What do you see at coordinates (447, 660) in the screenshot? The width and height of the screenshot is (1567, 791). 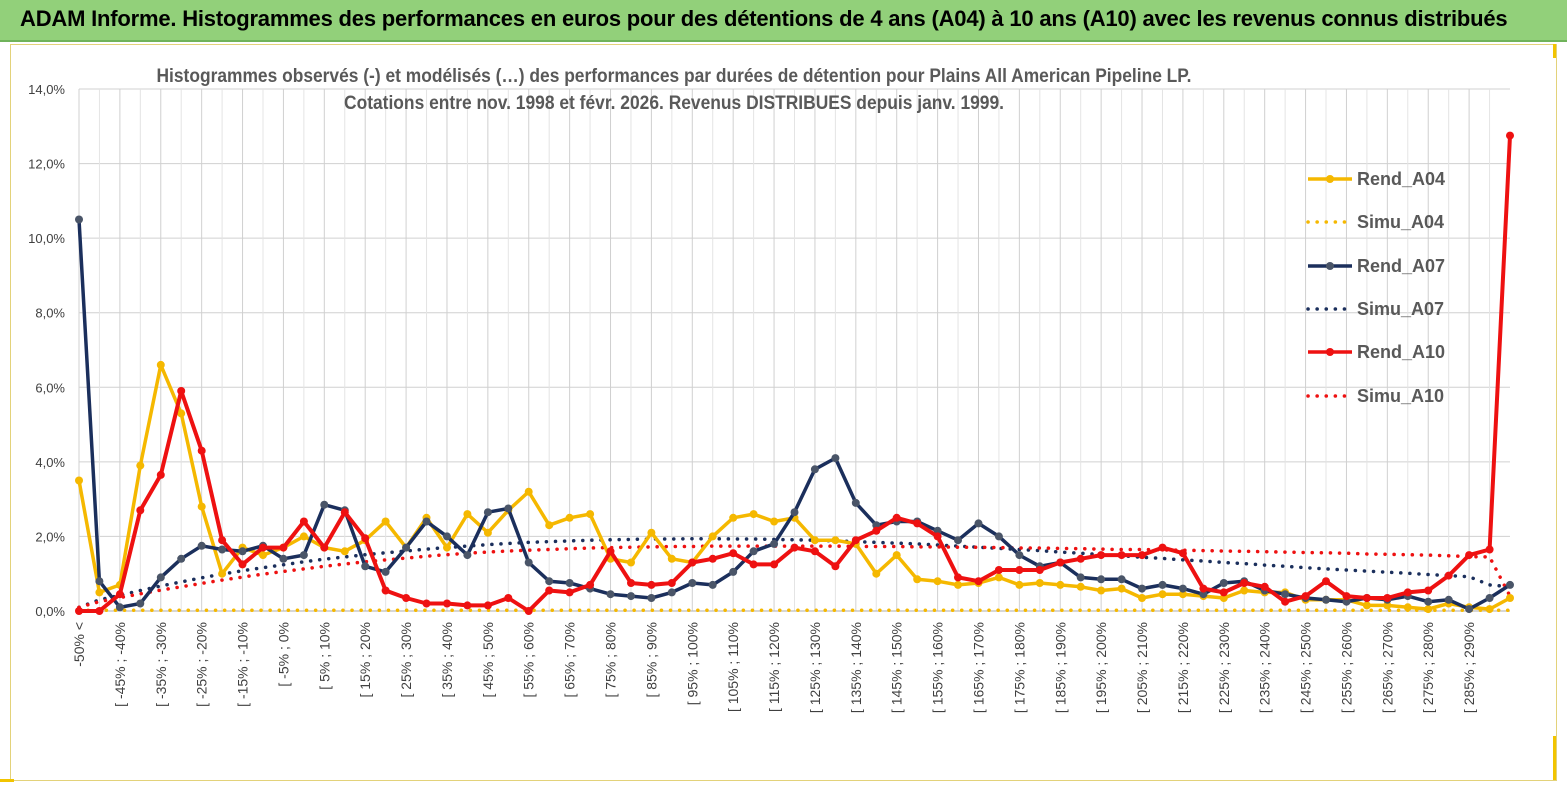 I see `x-tick-label: [ 35% ; 40%` at bounding box center [447, 660].